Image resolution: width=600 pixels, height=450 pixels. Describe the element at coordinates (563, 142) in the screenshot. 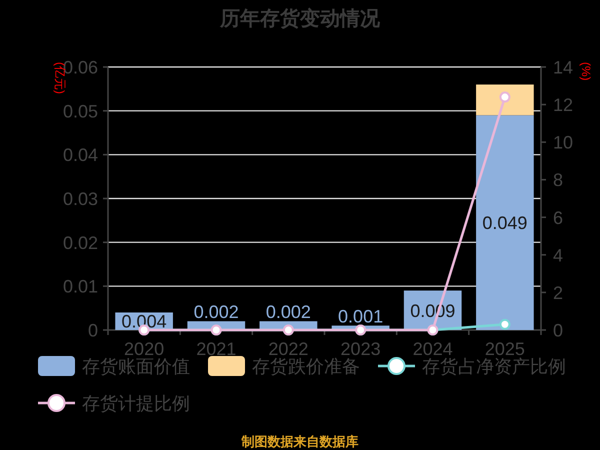

I see `y2-tick-label: 10` at that location.